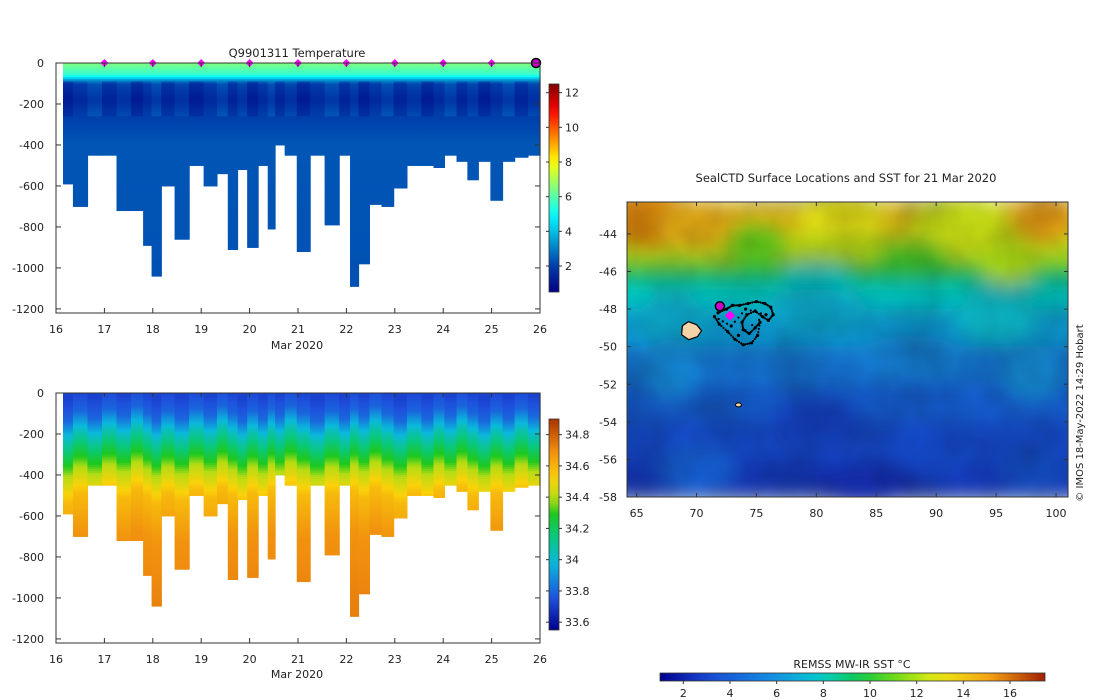 Image resolution: width=1100 pixels, height=700 pixels. I want to click on salinity-x-label: Mar 2020, so click(297, 674).